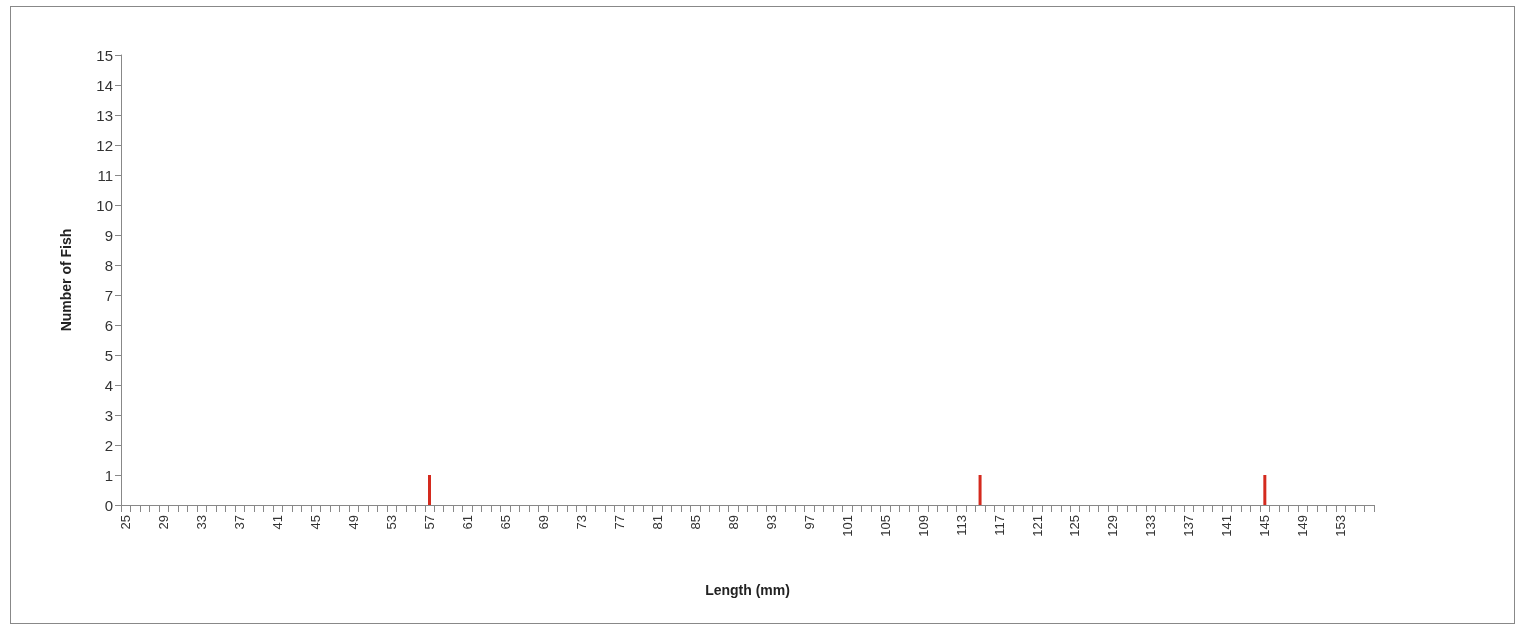  I want to click on x-tick-label: 69, so click(543, 522).